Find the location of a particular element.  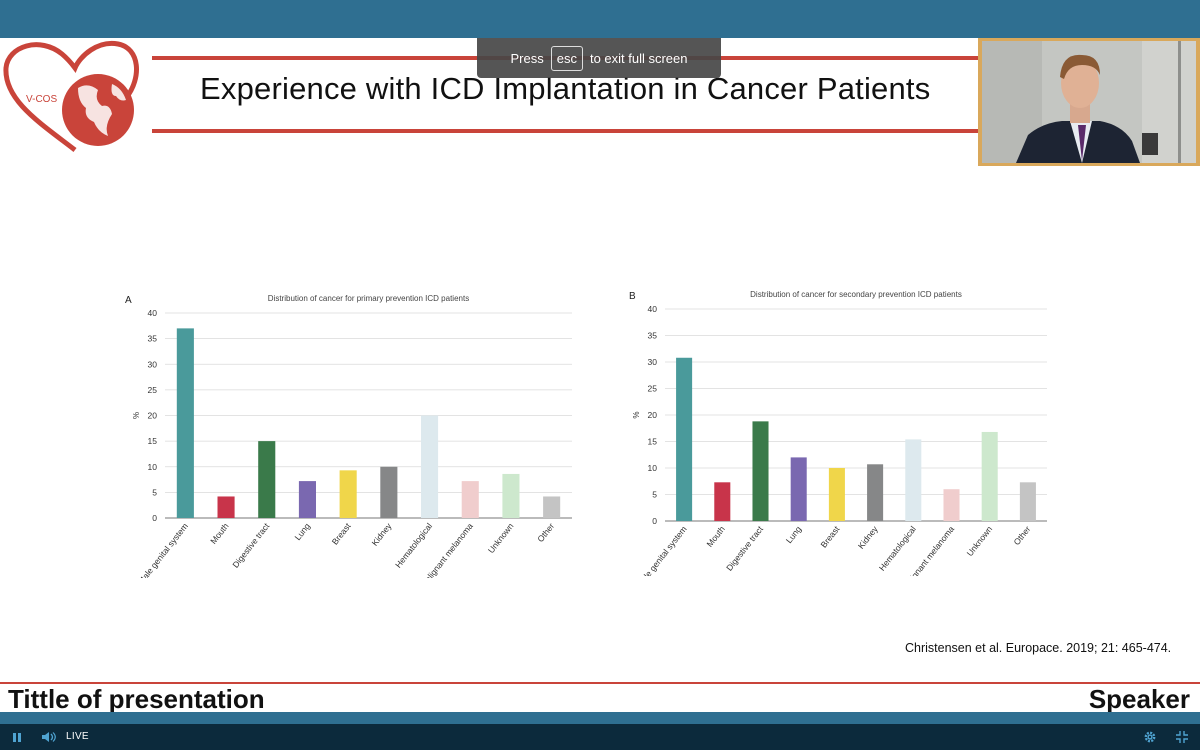

banner-press: Press is located at coordinates (527, 58).